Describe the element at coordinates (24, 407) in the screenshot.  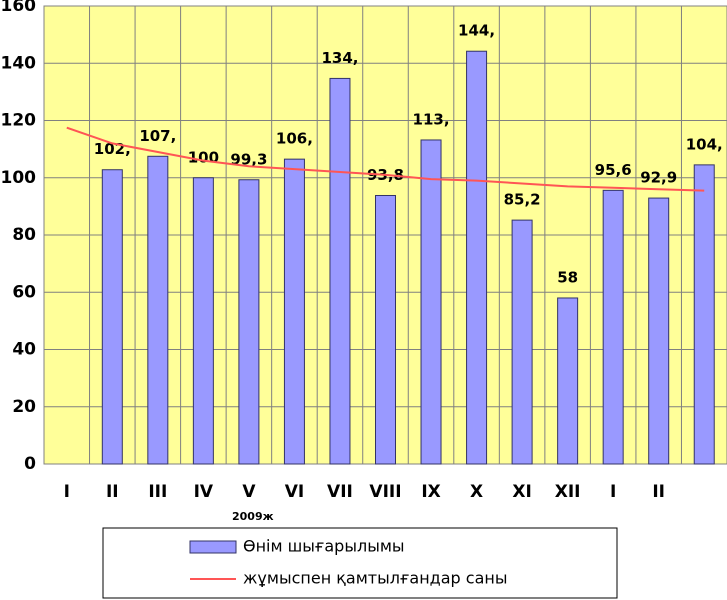
I see `y-tick-label: 20` at that location.